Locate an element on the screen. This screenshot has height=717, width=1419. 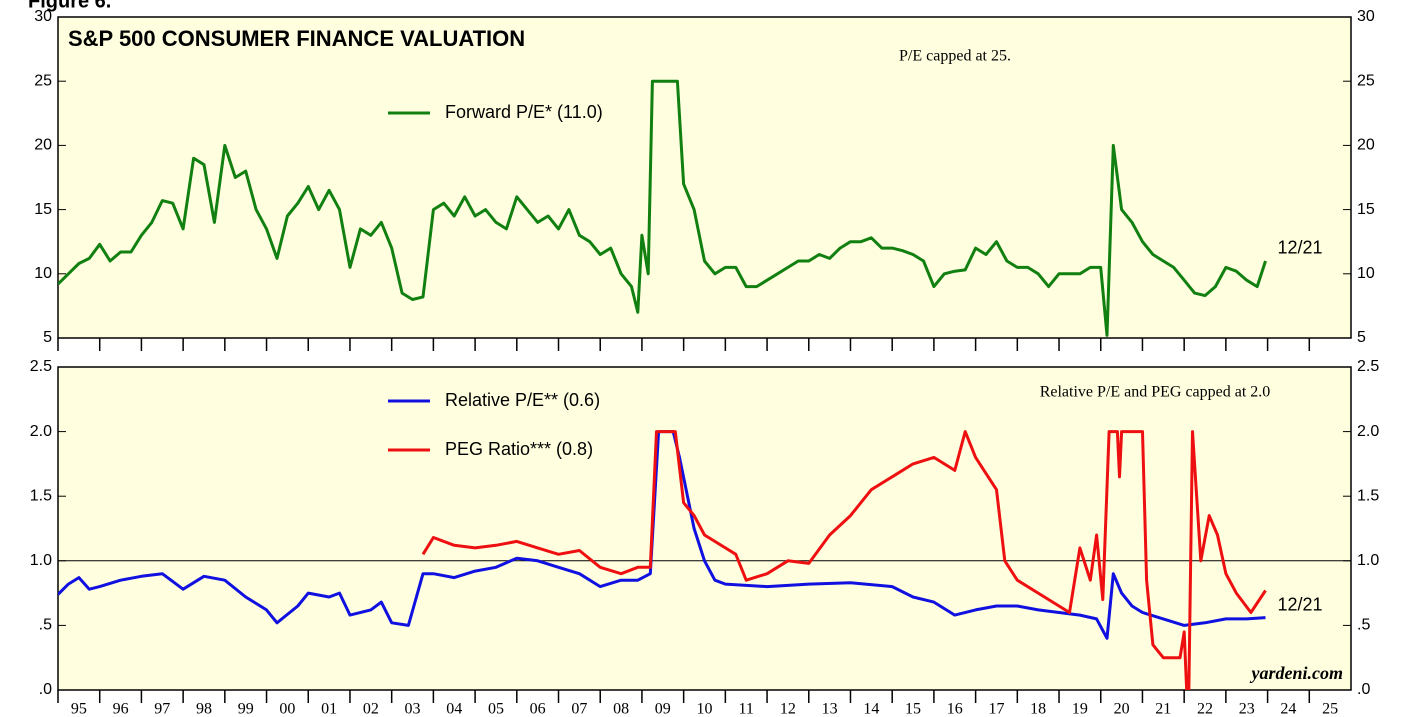
x-tick-label: 01 is located at coordinates (329, 709).